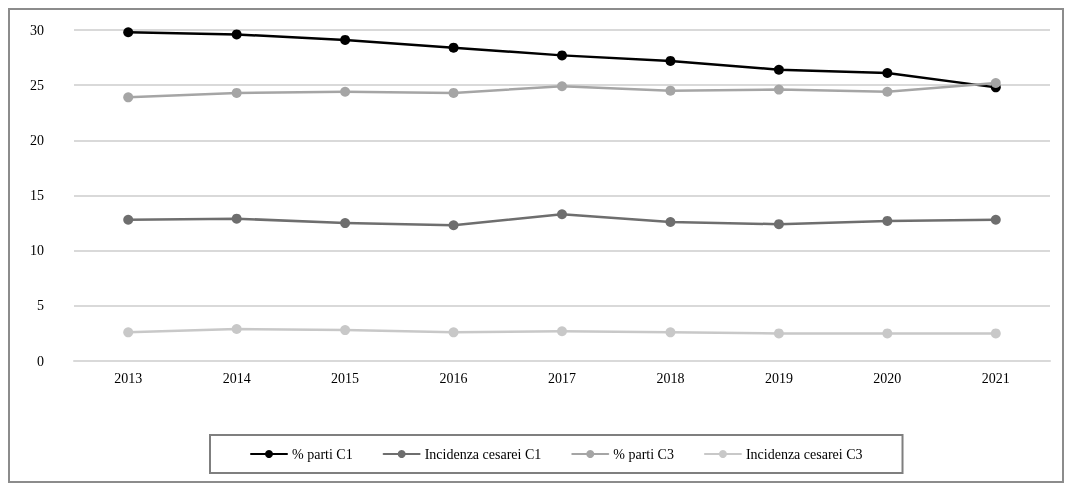  I want to click on y-tick-label: 10, so click(37, 251).